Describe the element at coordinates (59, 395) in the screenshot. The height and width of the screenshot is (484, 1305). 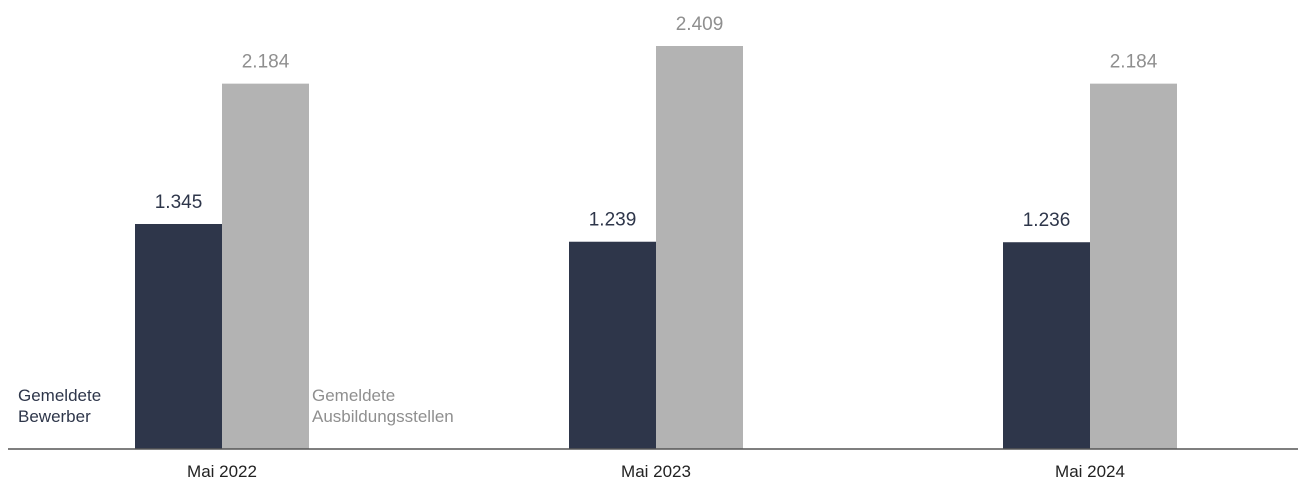
I see `legend-bewerber-line-1: Gemeldete` at that location.